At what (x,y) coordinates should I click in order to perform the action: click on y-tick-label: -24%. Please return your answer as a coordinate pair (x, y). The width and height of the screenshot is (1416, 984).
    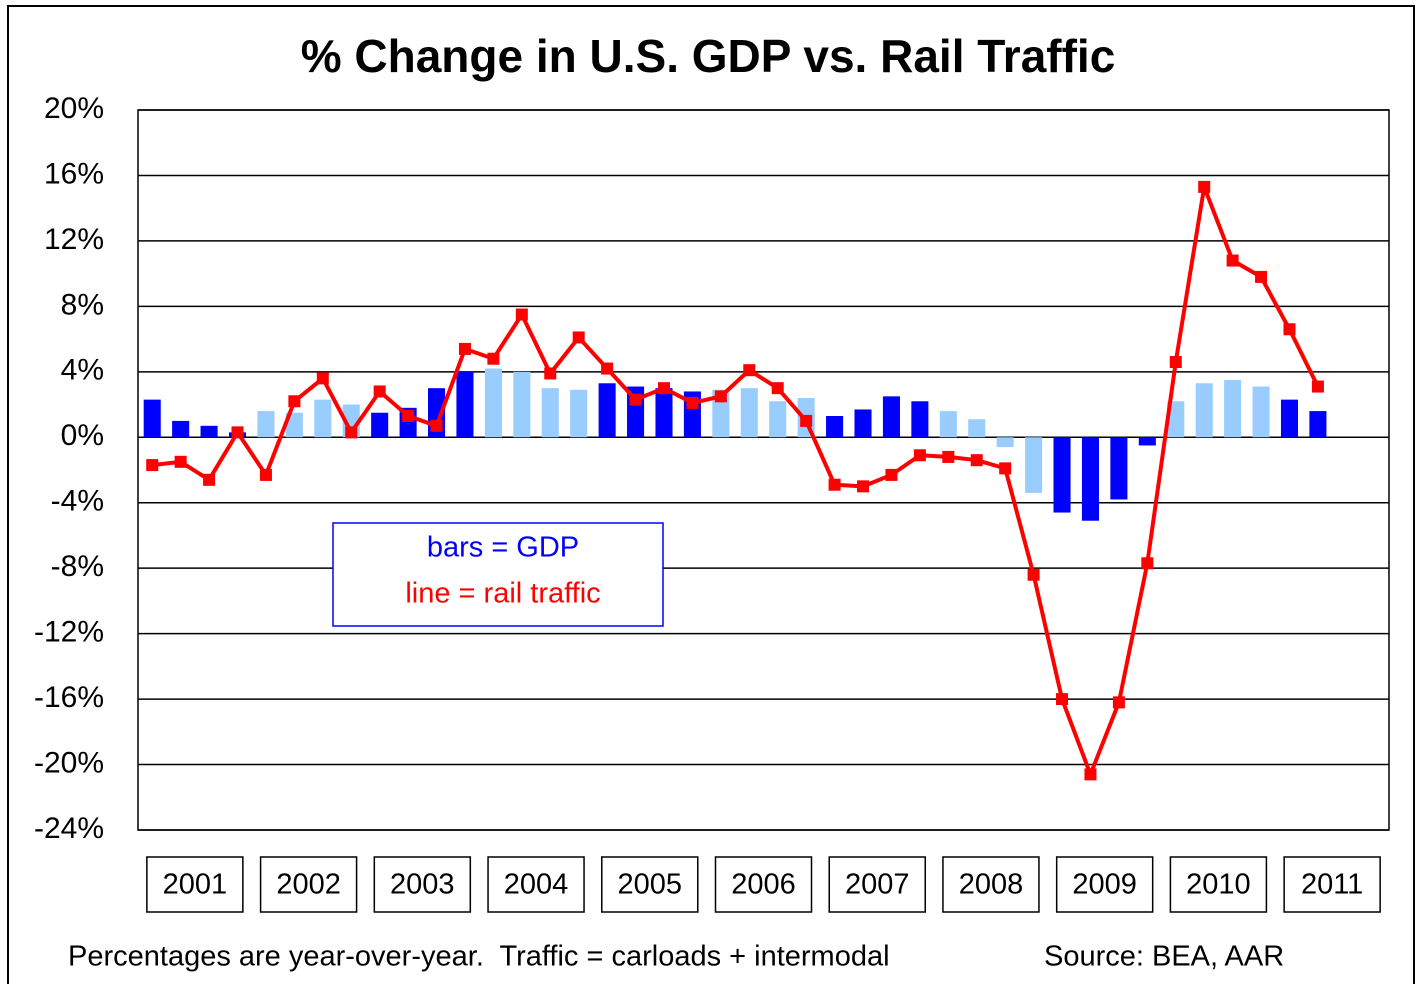
    Looking at the image, I should click on (69, 828).